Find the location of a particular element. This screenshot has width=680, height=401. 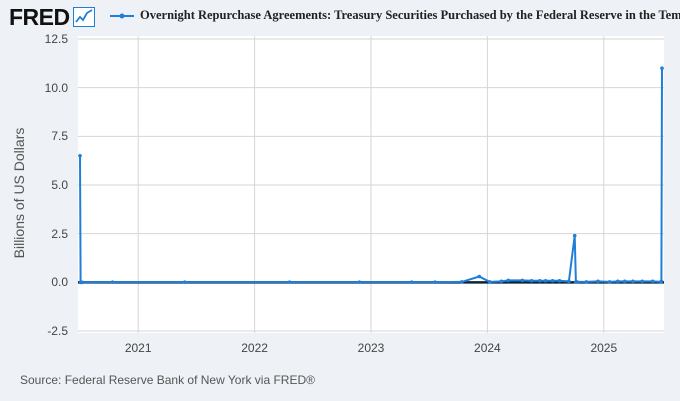

y-tick-label: 2.5 is located at coordinates (59, 233).